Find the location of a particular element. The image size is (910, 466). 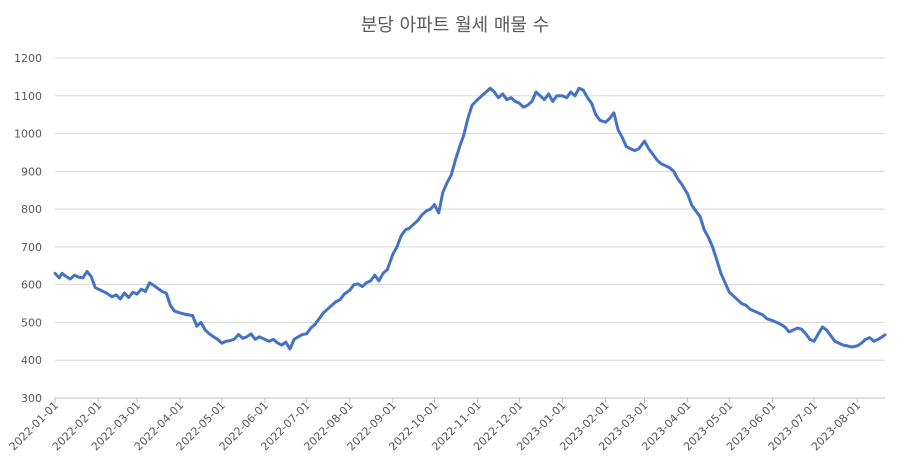

y-tick-label: 600 is located at coordinates (31, 285).